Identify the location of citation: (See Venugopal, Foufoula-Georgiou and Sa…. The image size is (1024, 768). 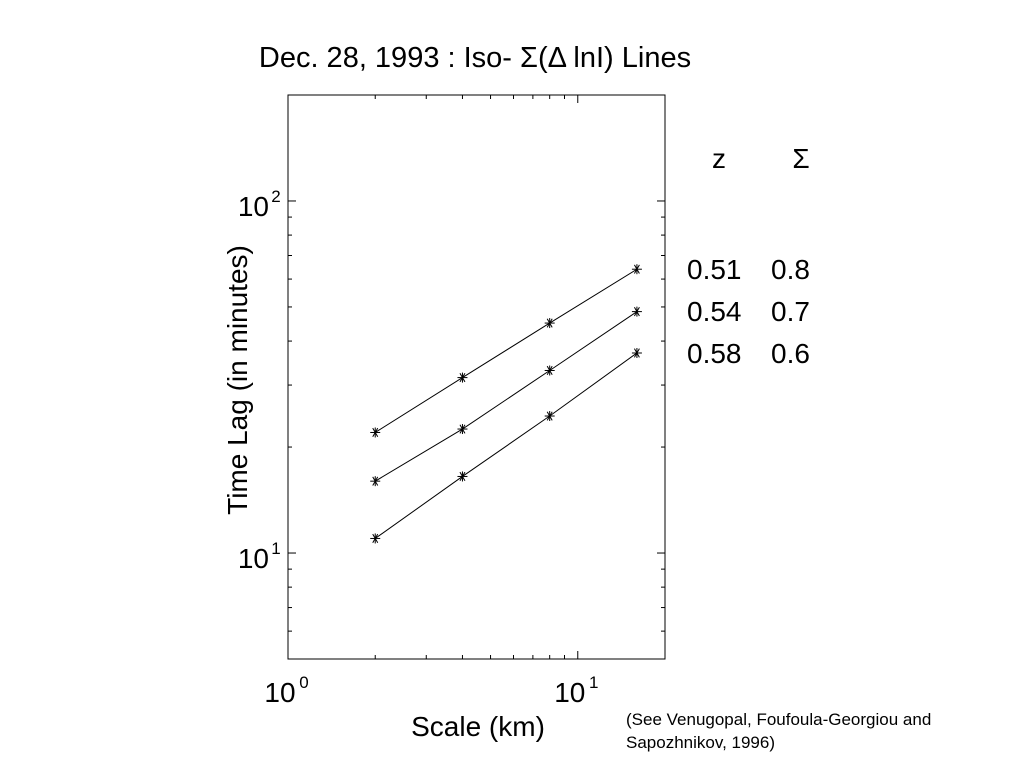
(779, 731).